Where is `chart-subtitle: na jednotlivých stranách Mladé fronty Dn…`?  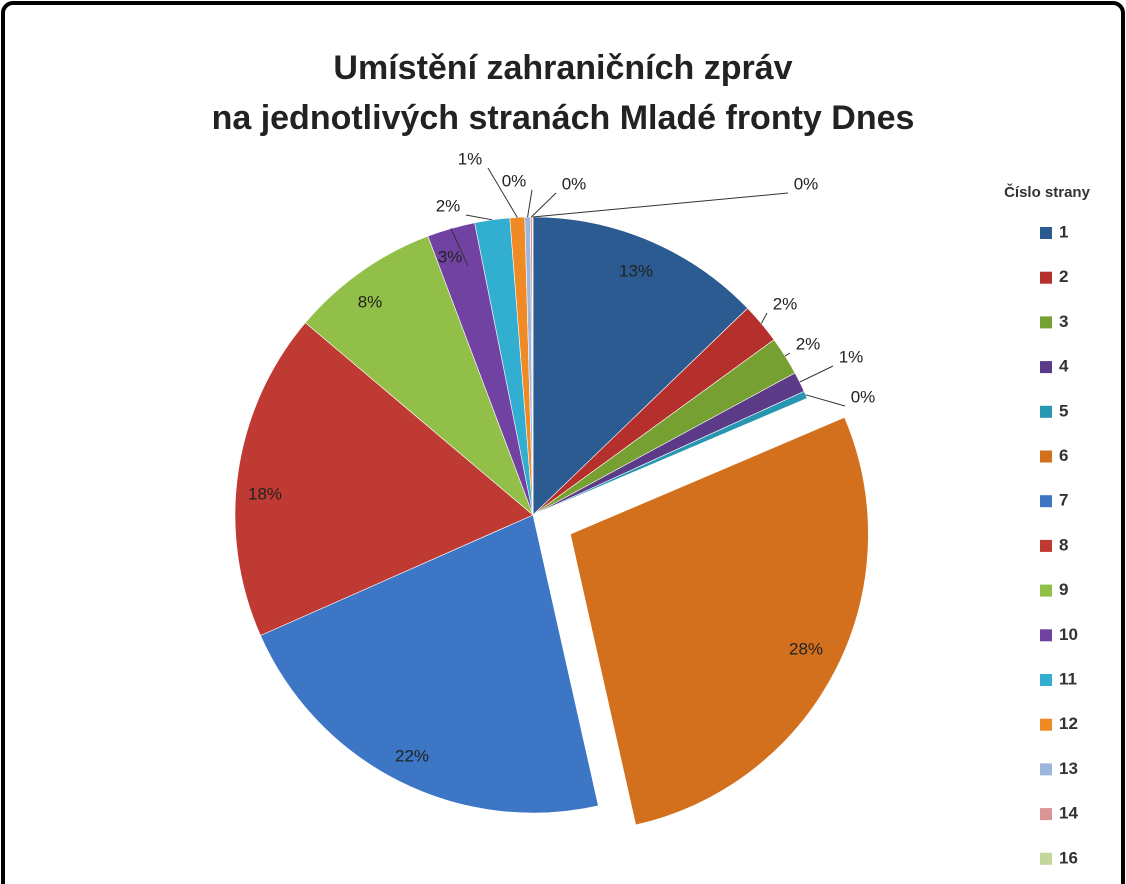 chart-subtitle: na jednotlivých stranách Mladé fronty Dn… is located at coordinates (563, 118).